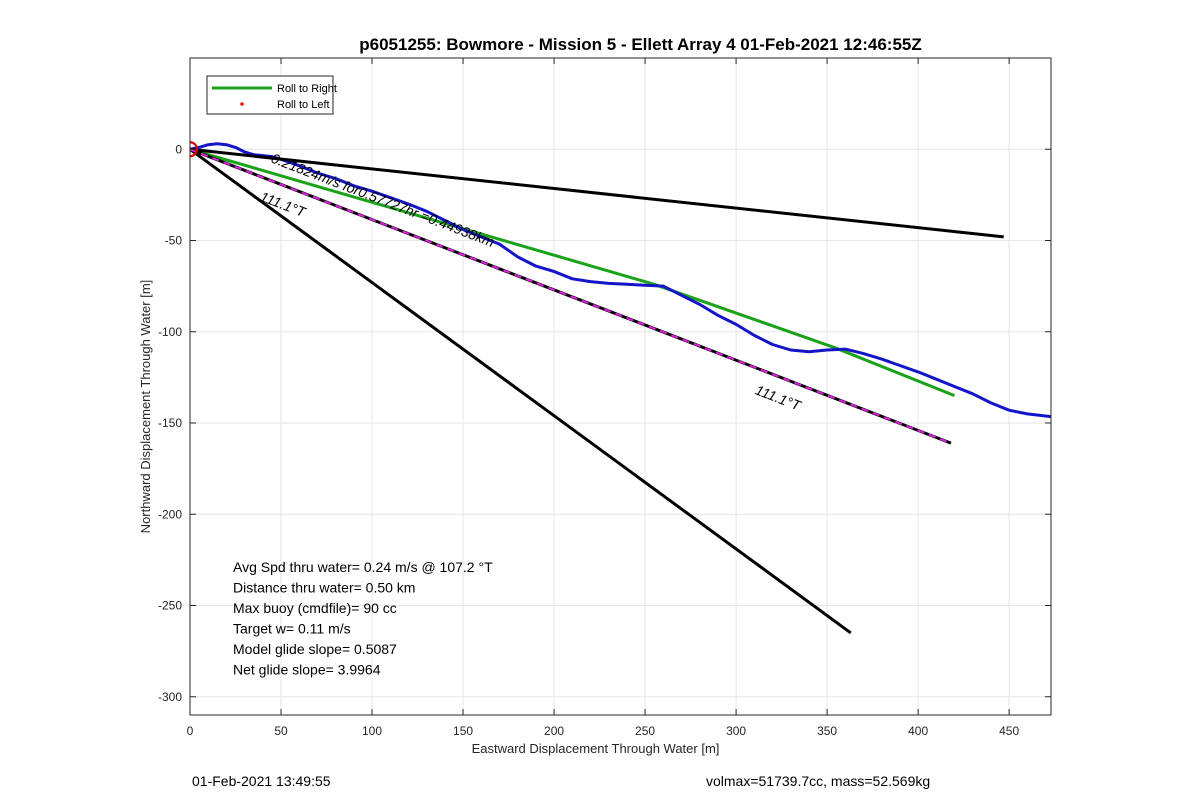  I want to click on series-2-line, so click(597, 193).